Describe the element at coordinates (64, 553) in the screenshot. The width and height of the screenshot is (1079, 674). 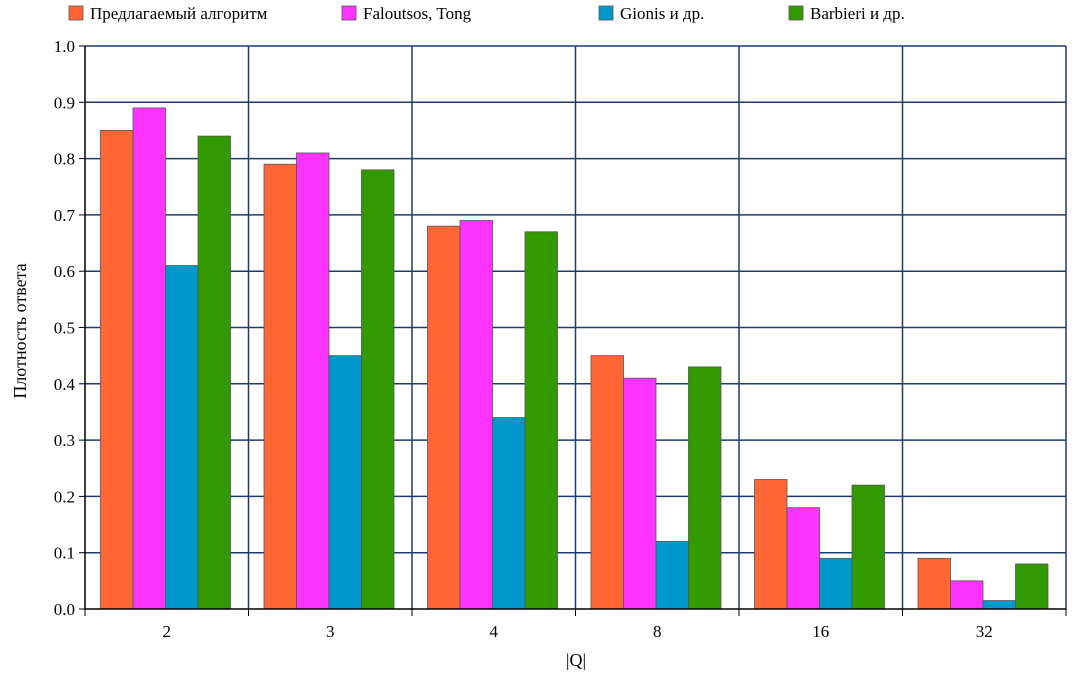
I see `y-tick-label: 0.1` at that location.